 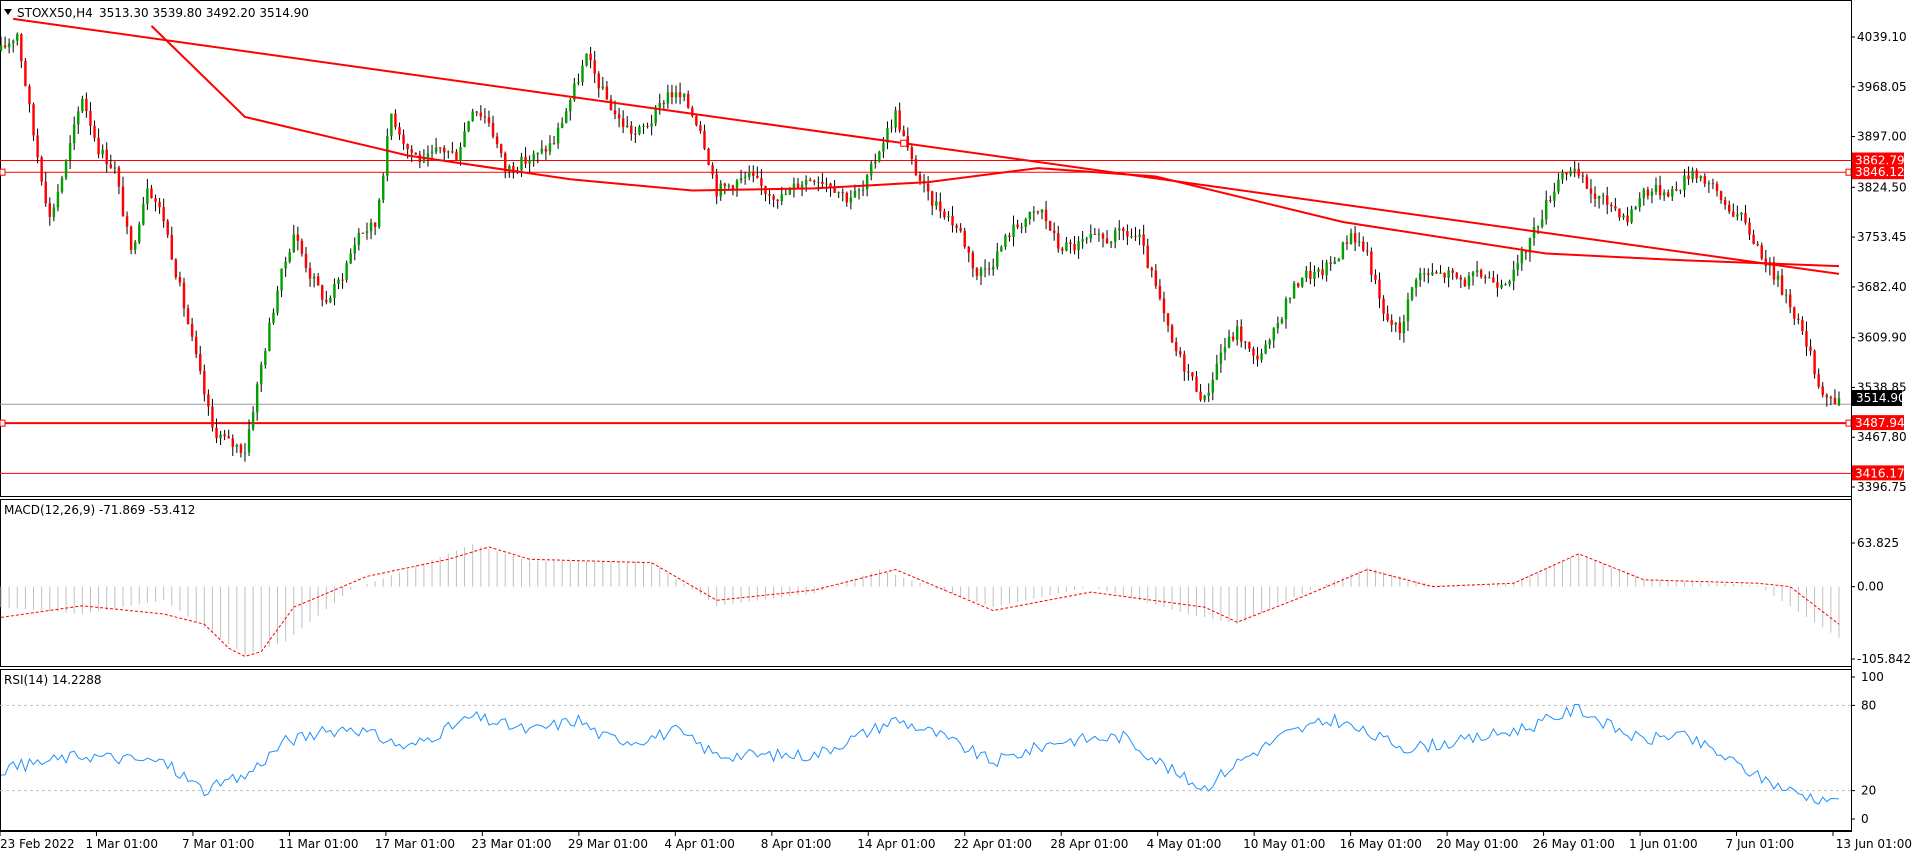 I want to click on collapse-triangle-icon, so click(x=8, y=12).